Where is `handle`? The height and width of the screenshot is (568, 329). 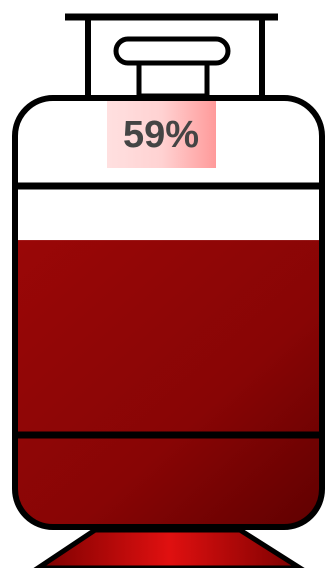 handle is located at coordinates (172, 51).